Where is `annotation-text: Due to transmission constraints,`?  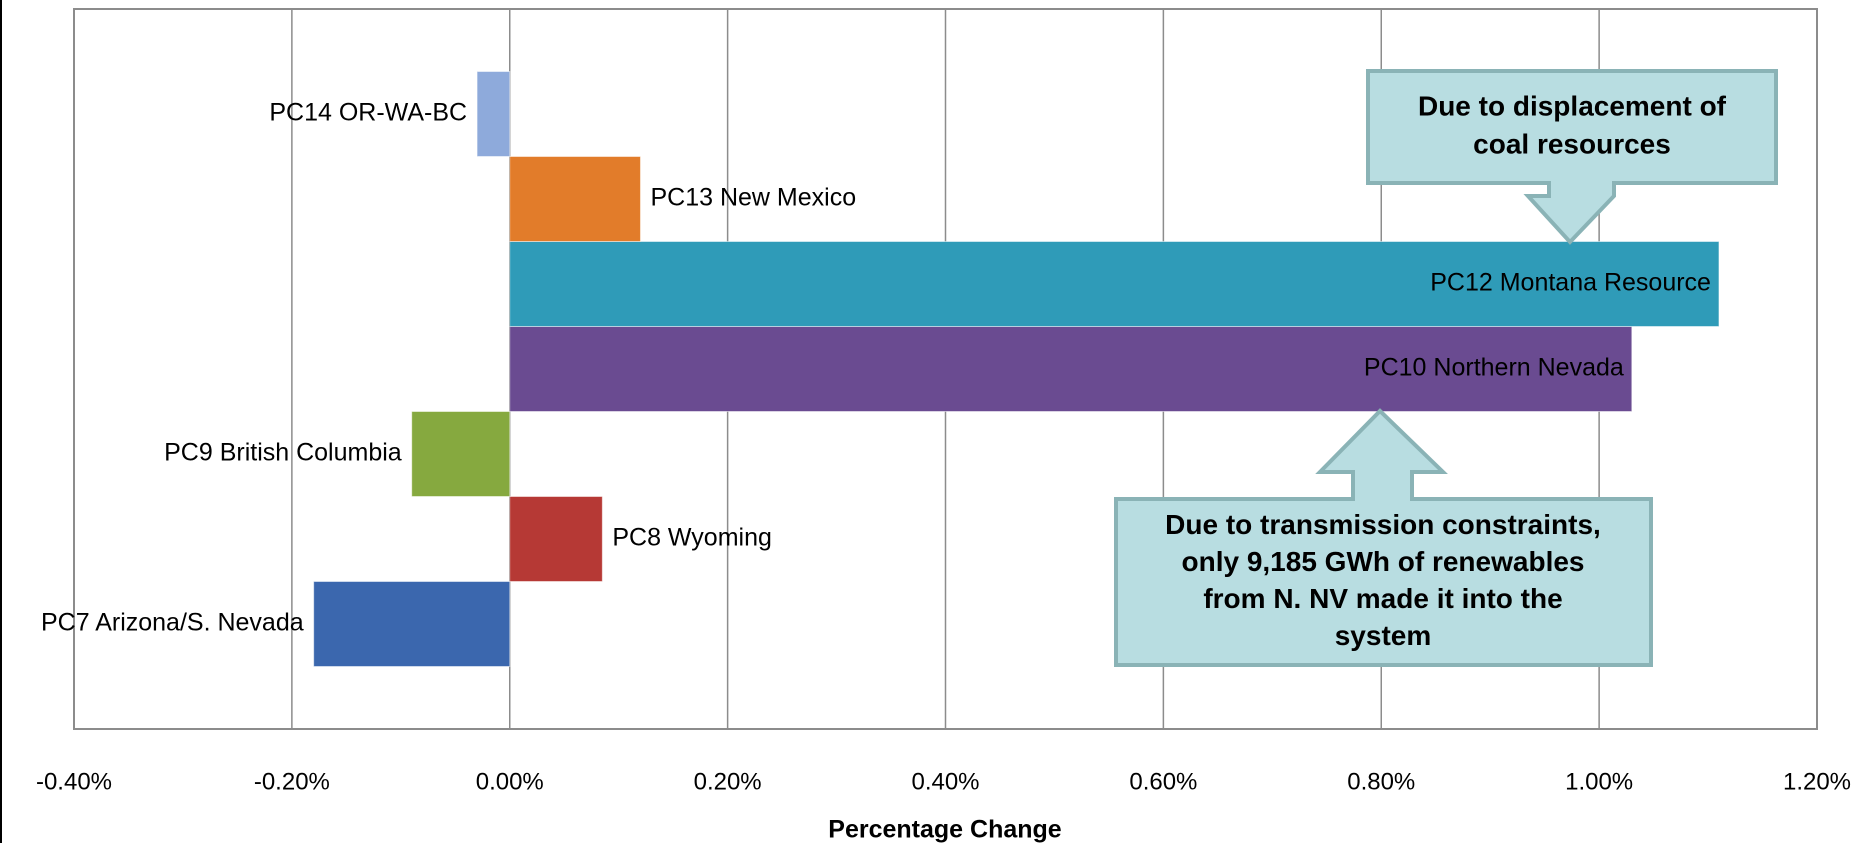
annotation-text: Due to transmission constraints, is located at coordinates (1383, 524).